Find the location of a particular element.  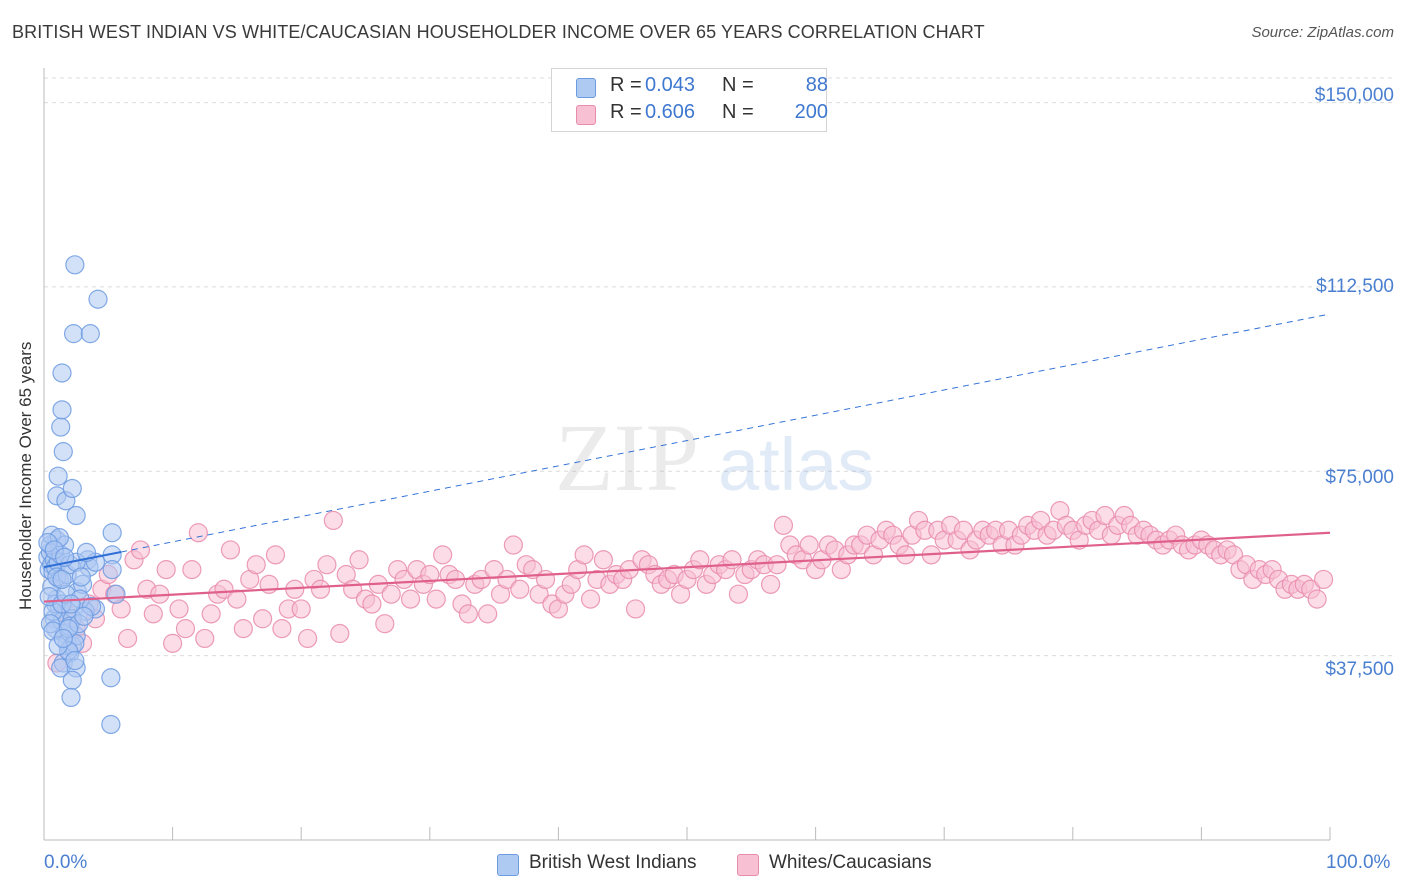

series-british-west-indians-points is located at coordinates (82, 495).